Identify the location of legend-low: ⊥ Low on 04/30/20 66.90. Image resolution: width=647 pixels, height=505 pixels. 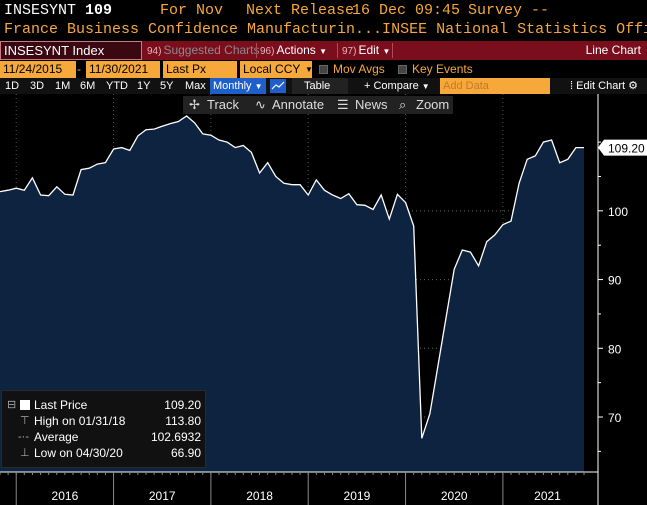
(104, 453).